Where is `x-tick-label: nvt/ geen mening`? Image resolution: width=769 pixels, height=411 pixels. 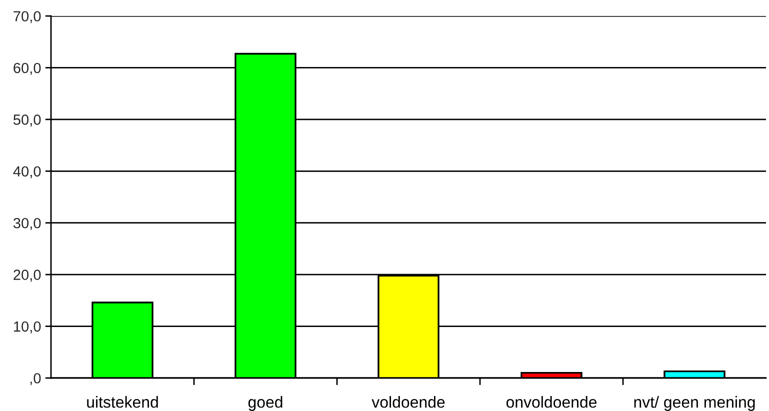
x-tick-label: nvt/ geen mening is located at coordinates (694, 403).